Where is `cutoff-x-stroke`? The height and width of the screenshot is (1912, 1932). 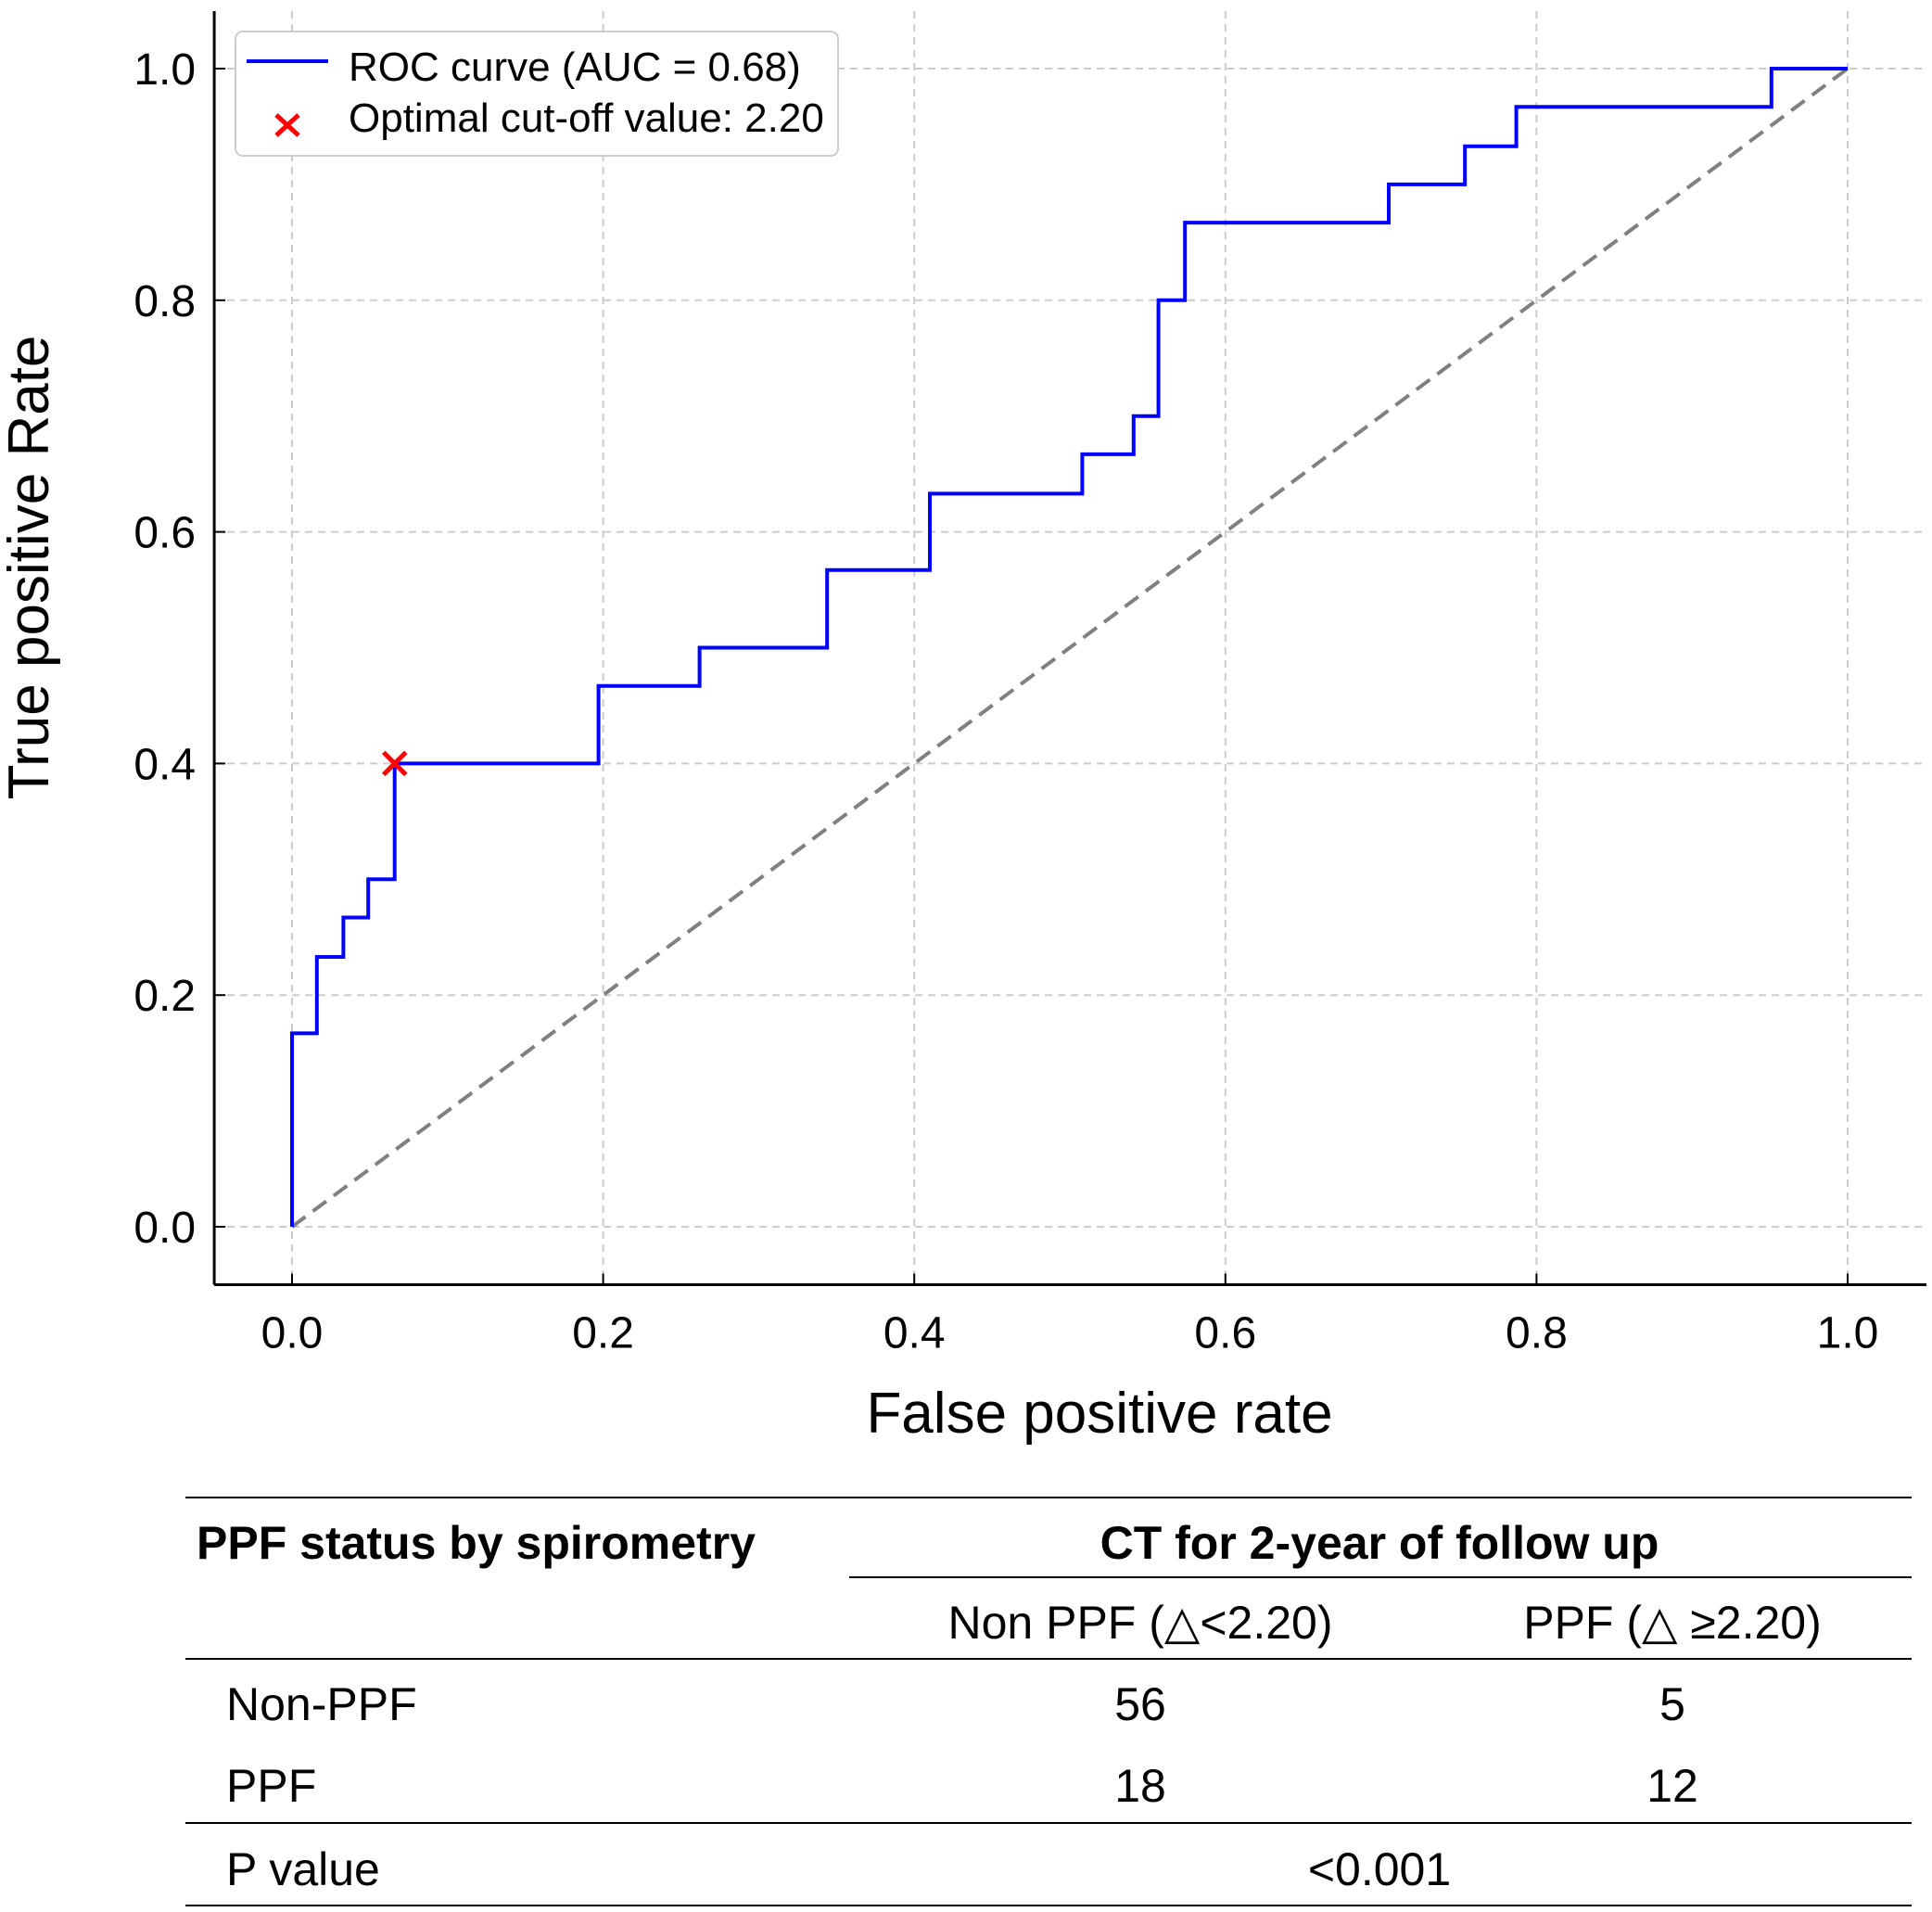 cutoff-x-stroke is located at coordinates (394, 764).